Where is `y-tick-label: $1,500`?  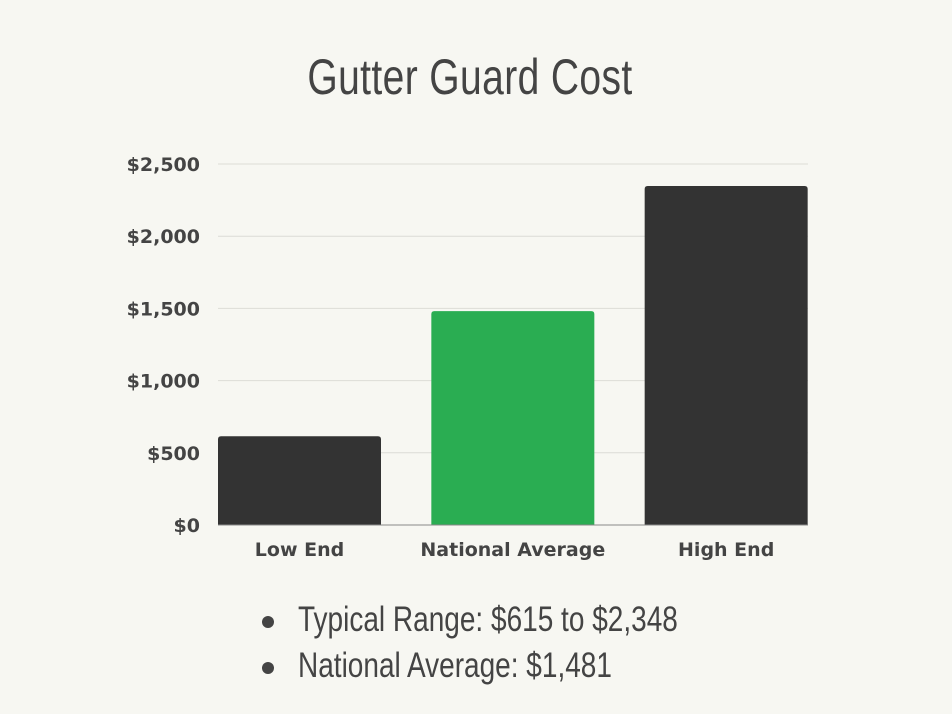 y-tick-label: $1,500 is located at coordinates (163, 309).